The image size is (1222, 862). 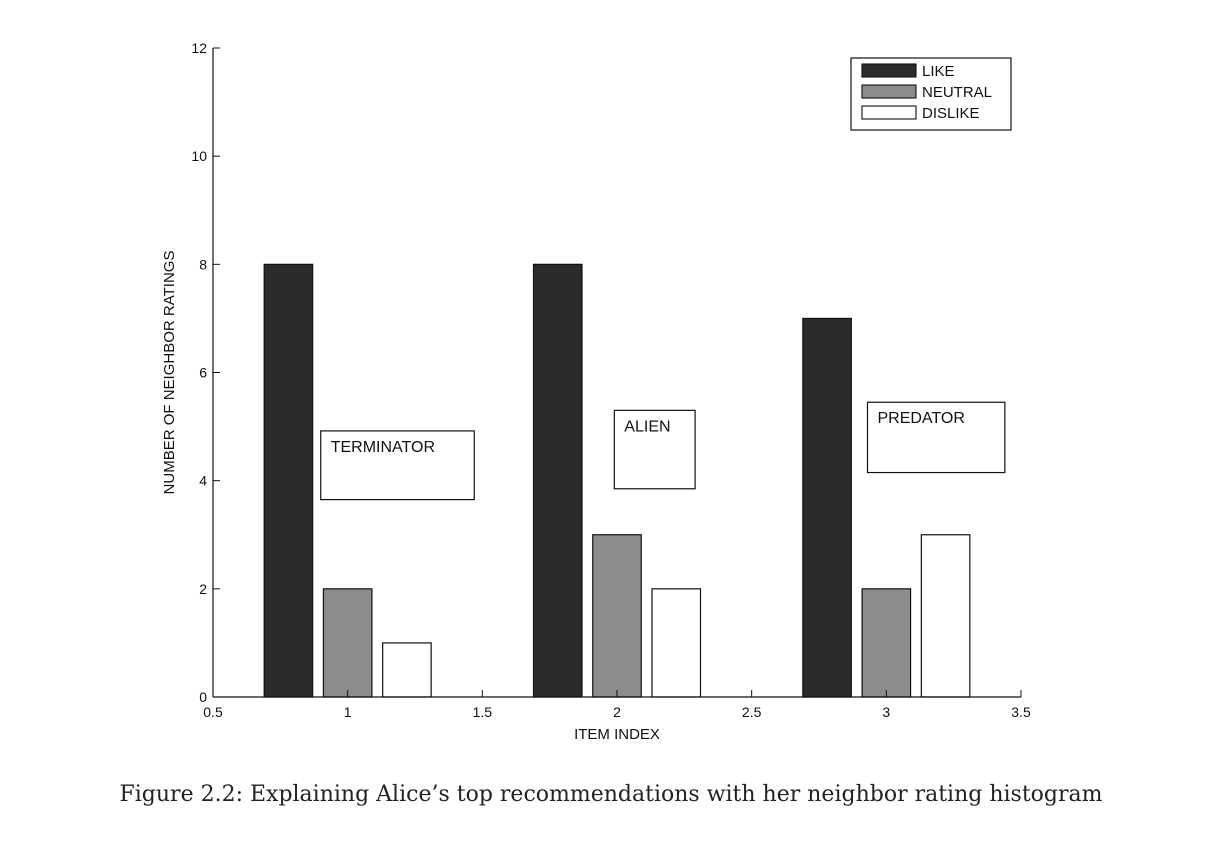 What do you see at coordinates (348, 712) in the screenshot?
I see `x-tick-label-1: 1` at bounding box center [348, 712].